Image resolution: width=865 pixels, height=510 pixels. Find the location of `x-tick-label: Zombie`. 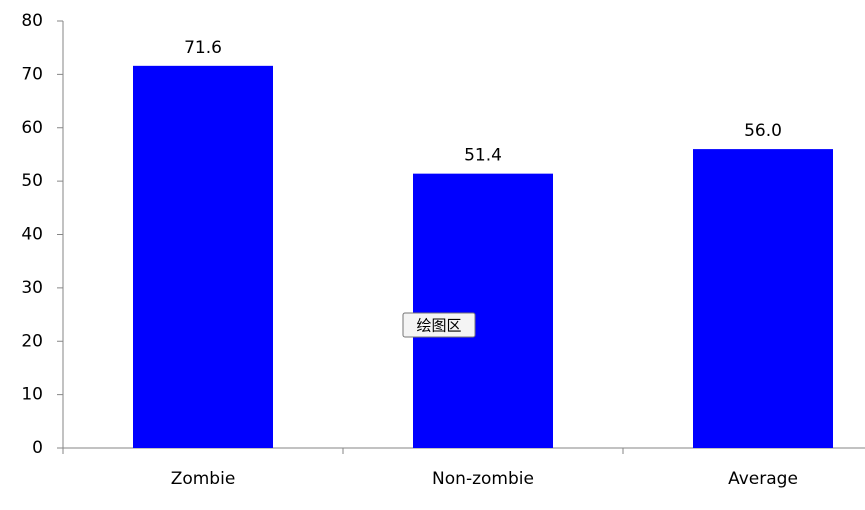

x-tick-label: Zombie is located at coordinates (203, 479).